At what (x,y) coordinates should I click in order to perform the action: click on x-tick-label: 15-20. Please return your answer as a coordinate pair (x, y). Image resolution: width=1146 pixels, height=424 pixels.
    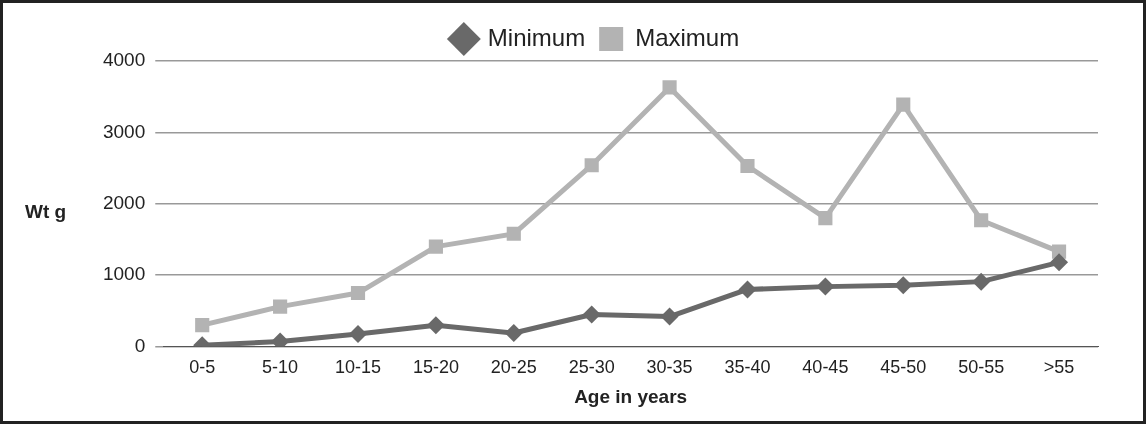
    Looking at the image, I should click on (435, 367).